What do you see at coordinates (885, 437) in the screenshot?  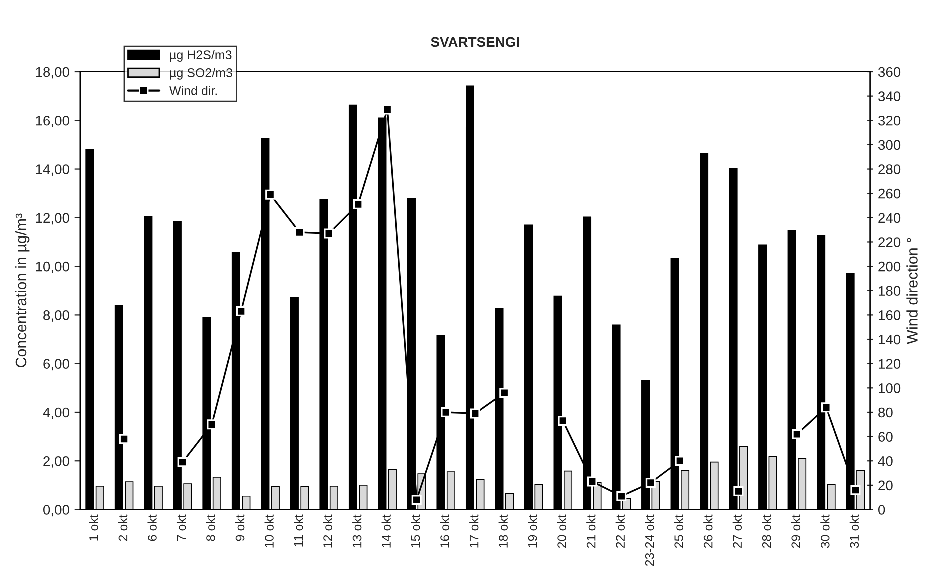 I see `y2-tick-label: 60` at bounding box center [885, 437].